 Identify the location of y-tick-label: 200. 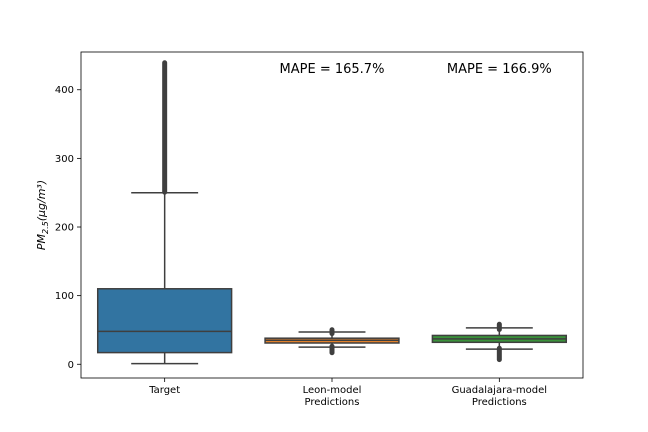
(64, 228).